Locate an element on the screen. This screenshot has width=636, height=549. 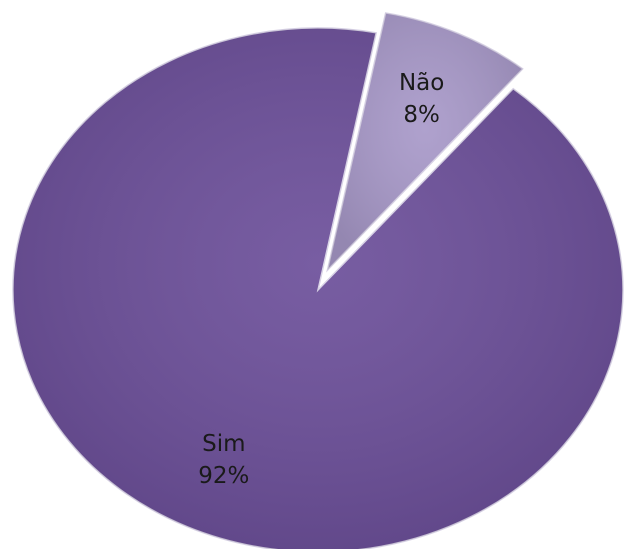
slice-value-label: 92% is located at coordinates (223, 476).